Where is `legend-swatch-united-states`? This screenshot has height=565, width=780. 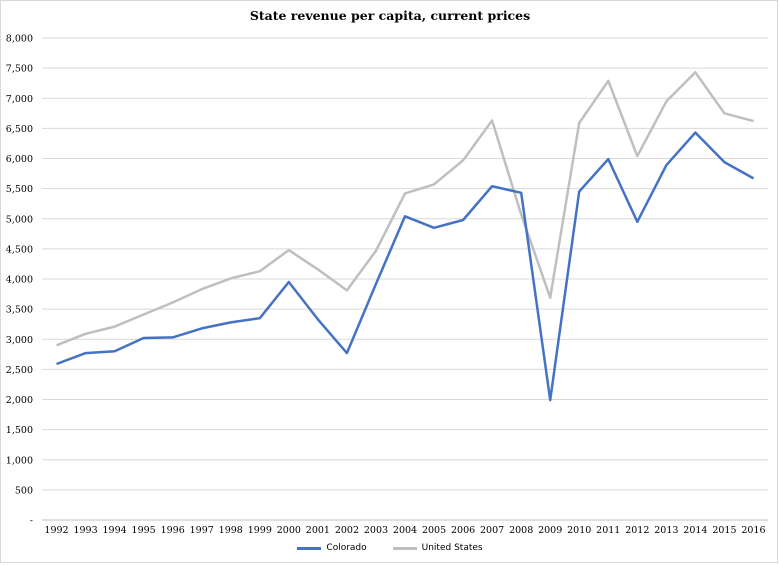 legend-swatch-united-states is located at coordinates (404, 548).